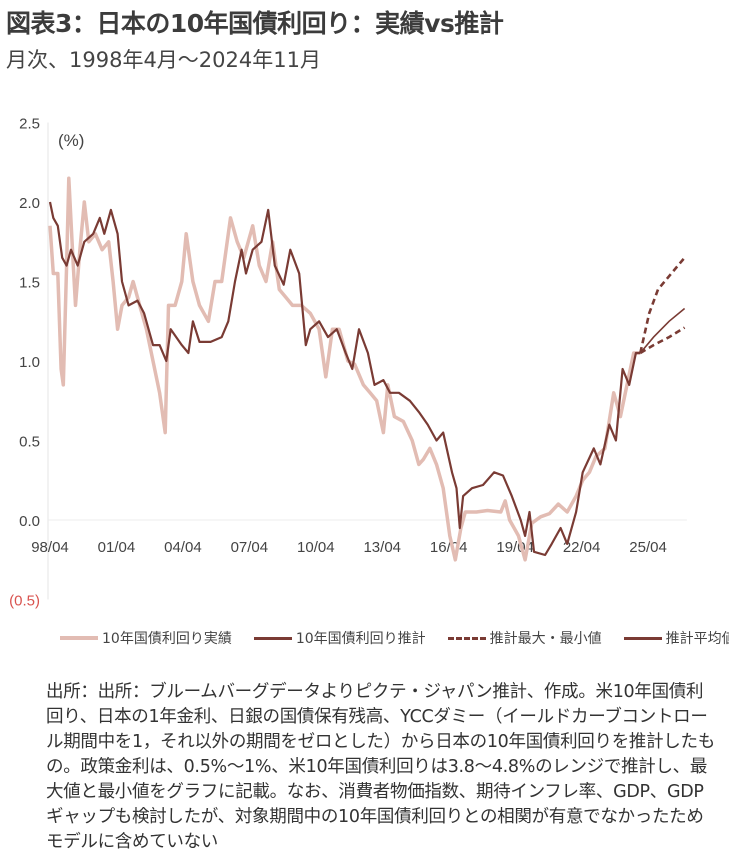 This screenshot has height=856, width=729. I want to click on x-tick-label: 01/04, so click(117, 547).